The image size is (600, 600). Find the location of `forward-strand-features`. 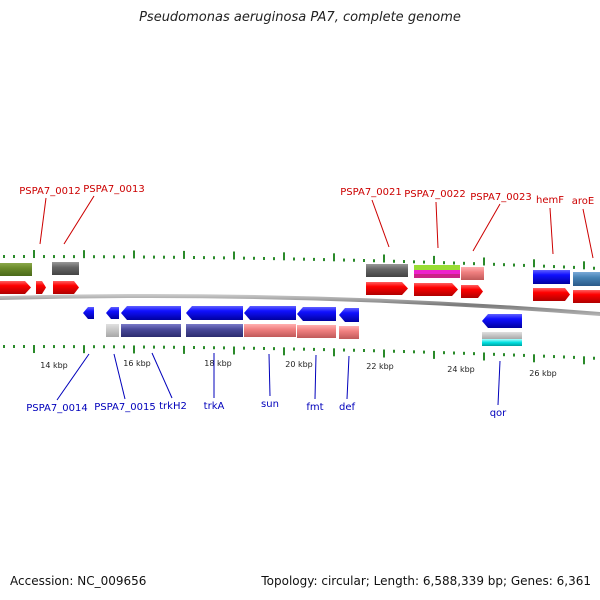

forward-strand-features is located at coordinates (300, 274).